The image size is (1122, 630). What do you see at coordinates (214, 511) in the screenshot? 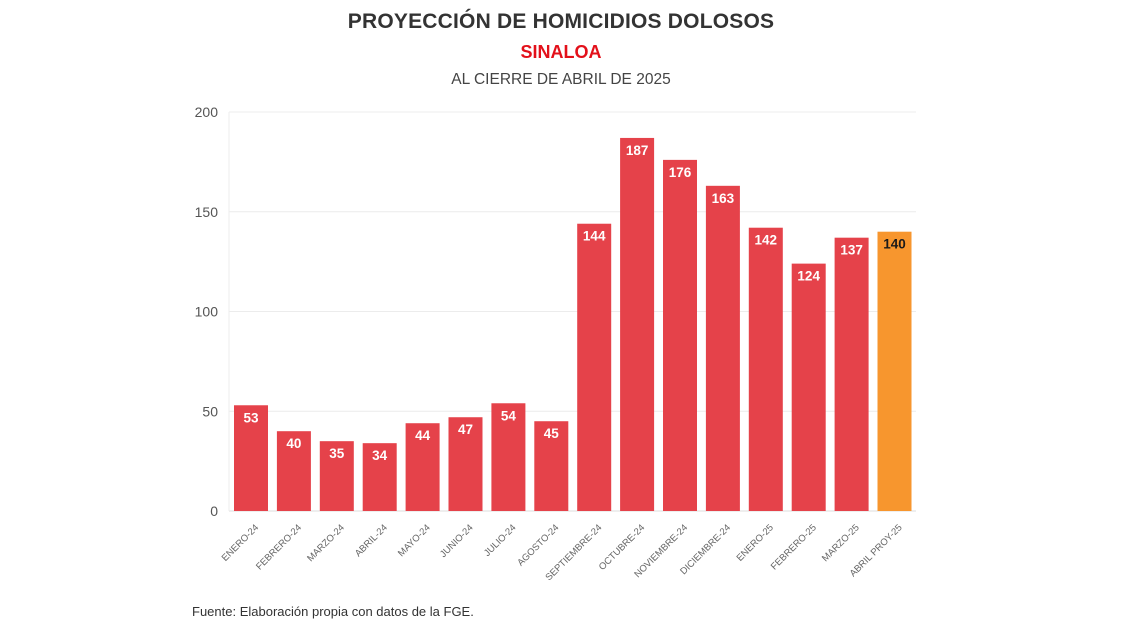
I see `y-tick-label: 0` at bounding box center [214, 511].